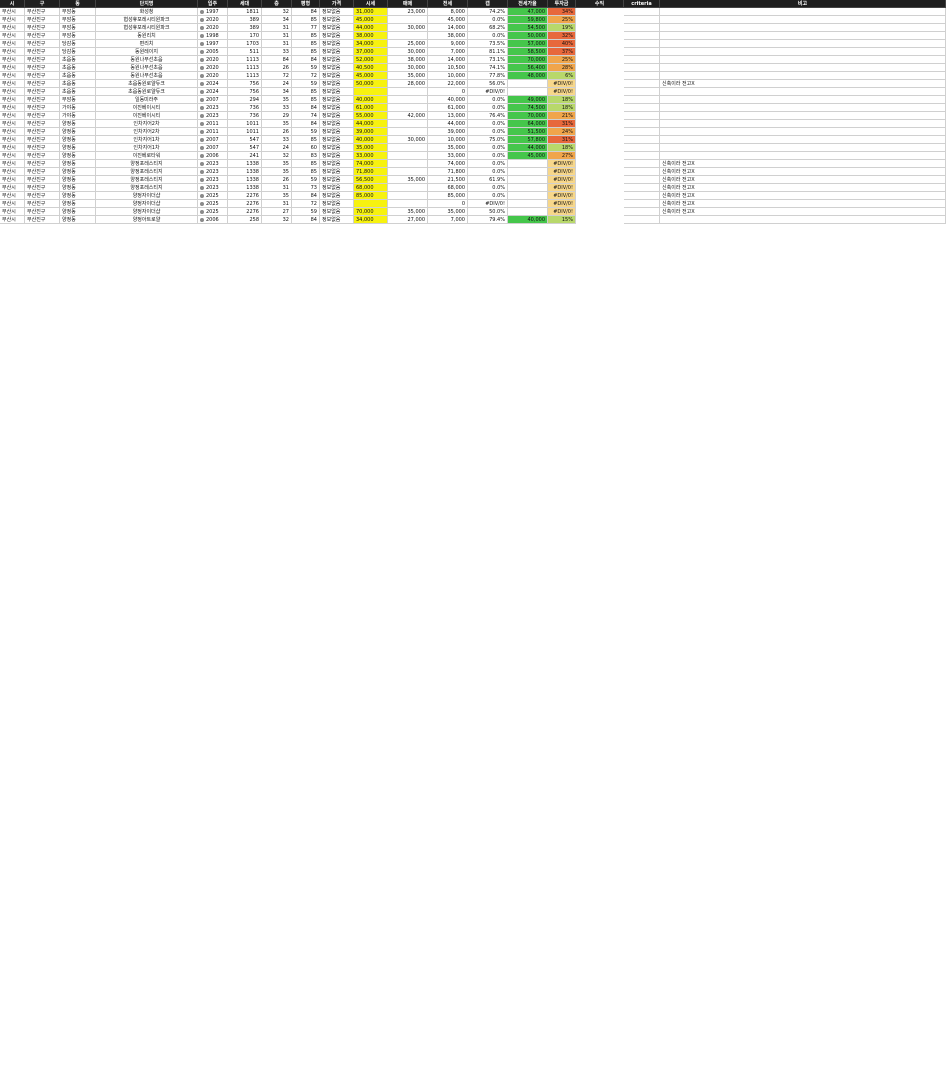 The width and height of the screenshot is (946, 1069). What do you see at coordinates (600, 4) in the screenshot?
I see `col-header: 수익` at bounding box center [600, 4].